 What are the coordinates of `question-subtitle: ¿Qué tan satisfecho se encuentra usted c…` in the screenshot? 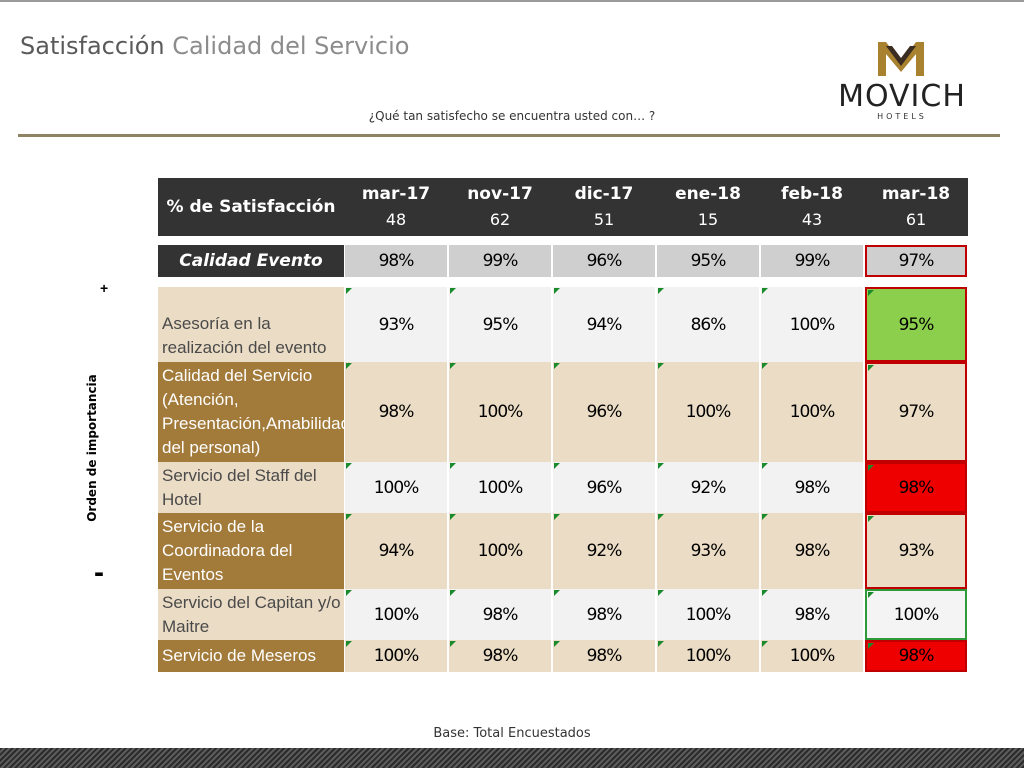 It's located at (512, 116).